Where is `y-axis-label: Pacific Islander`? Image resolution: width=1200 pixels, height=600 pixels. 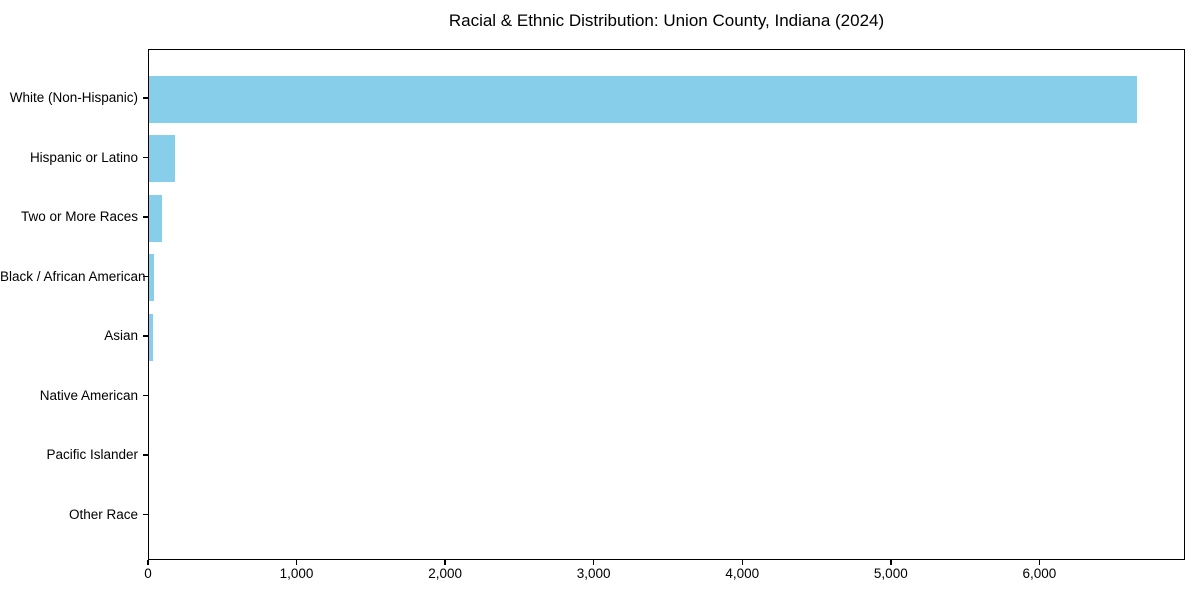
y-axis-label: Pacific Islander is located at coordinates (92, 454).